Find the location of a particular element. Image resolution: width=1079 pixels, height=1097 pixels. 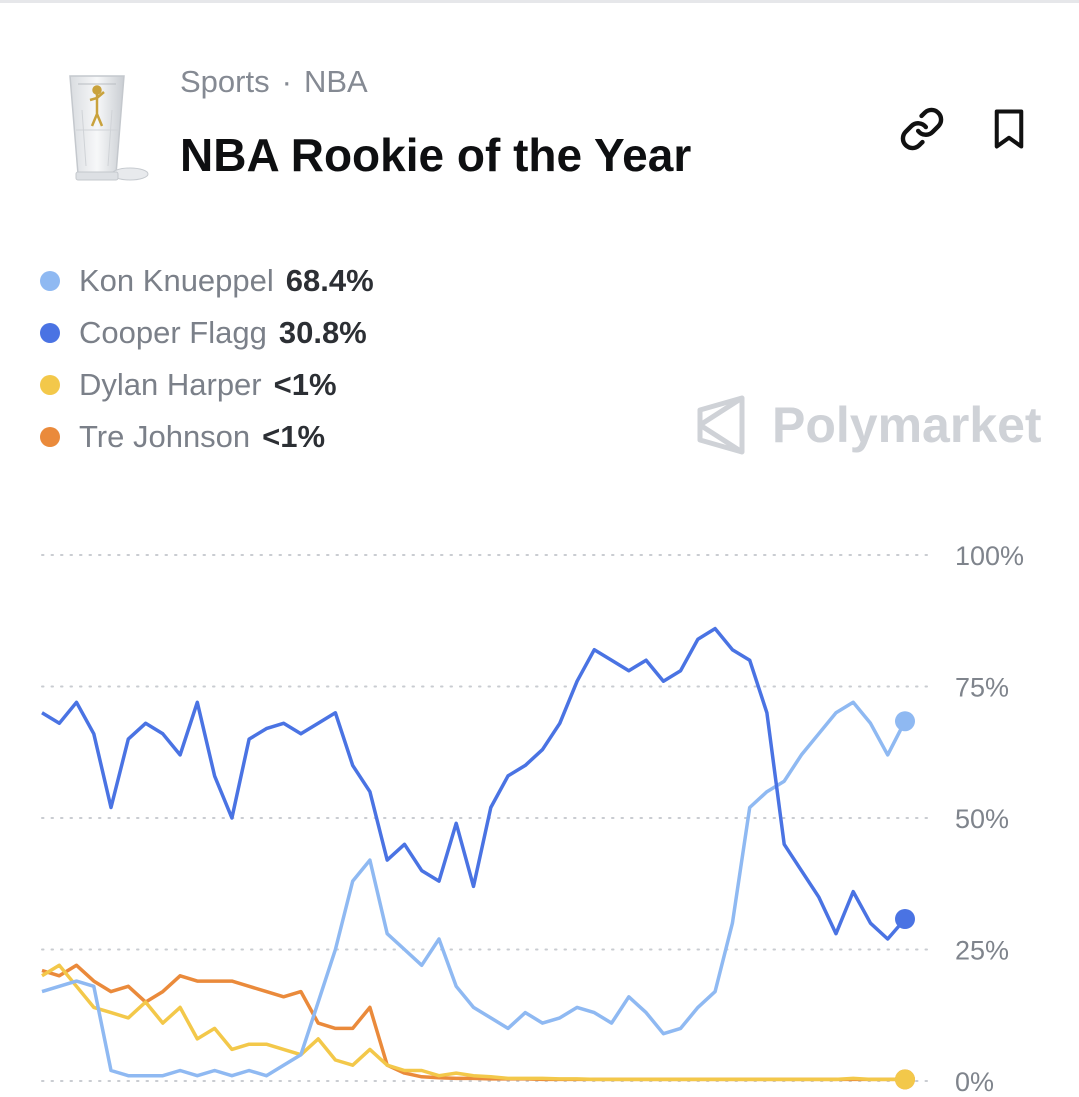

copy-link-button is located at coordinates (922, 129).